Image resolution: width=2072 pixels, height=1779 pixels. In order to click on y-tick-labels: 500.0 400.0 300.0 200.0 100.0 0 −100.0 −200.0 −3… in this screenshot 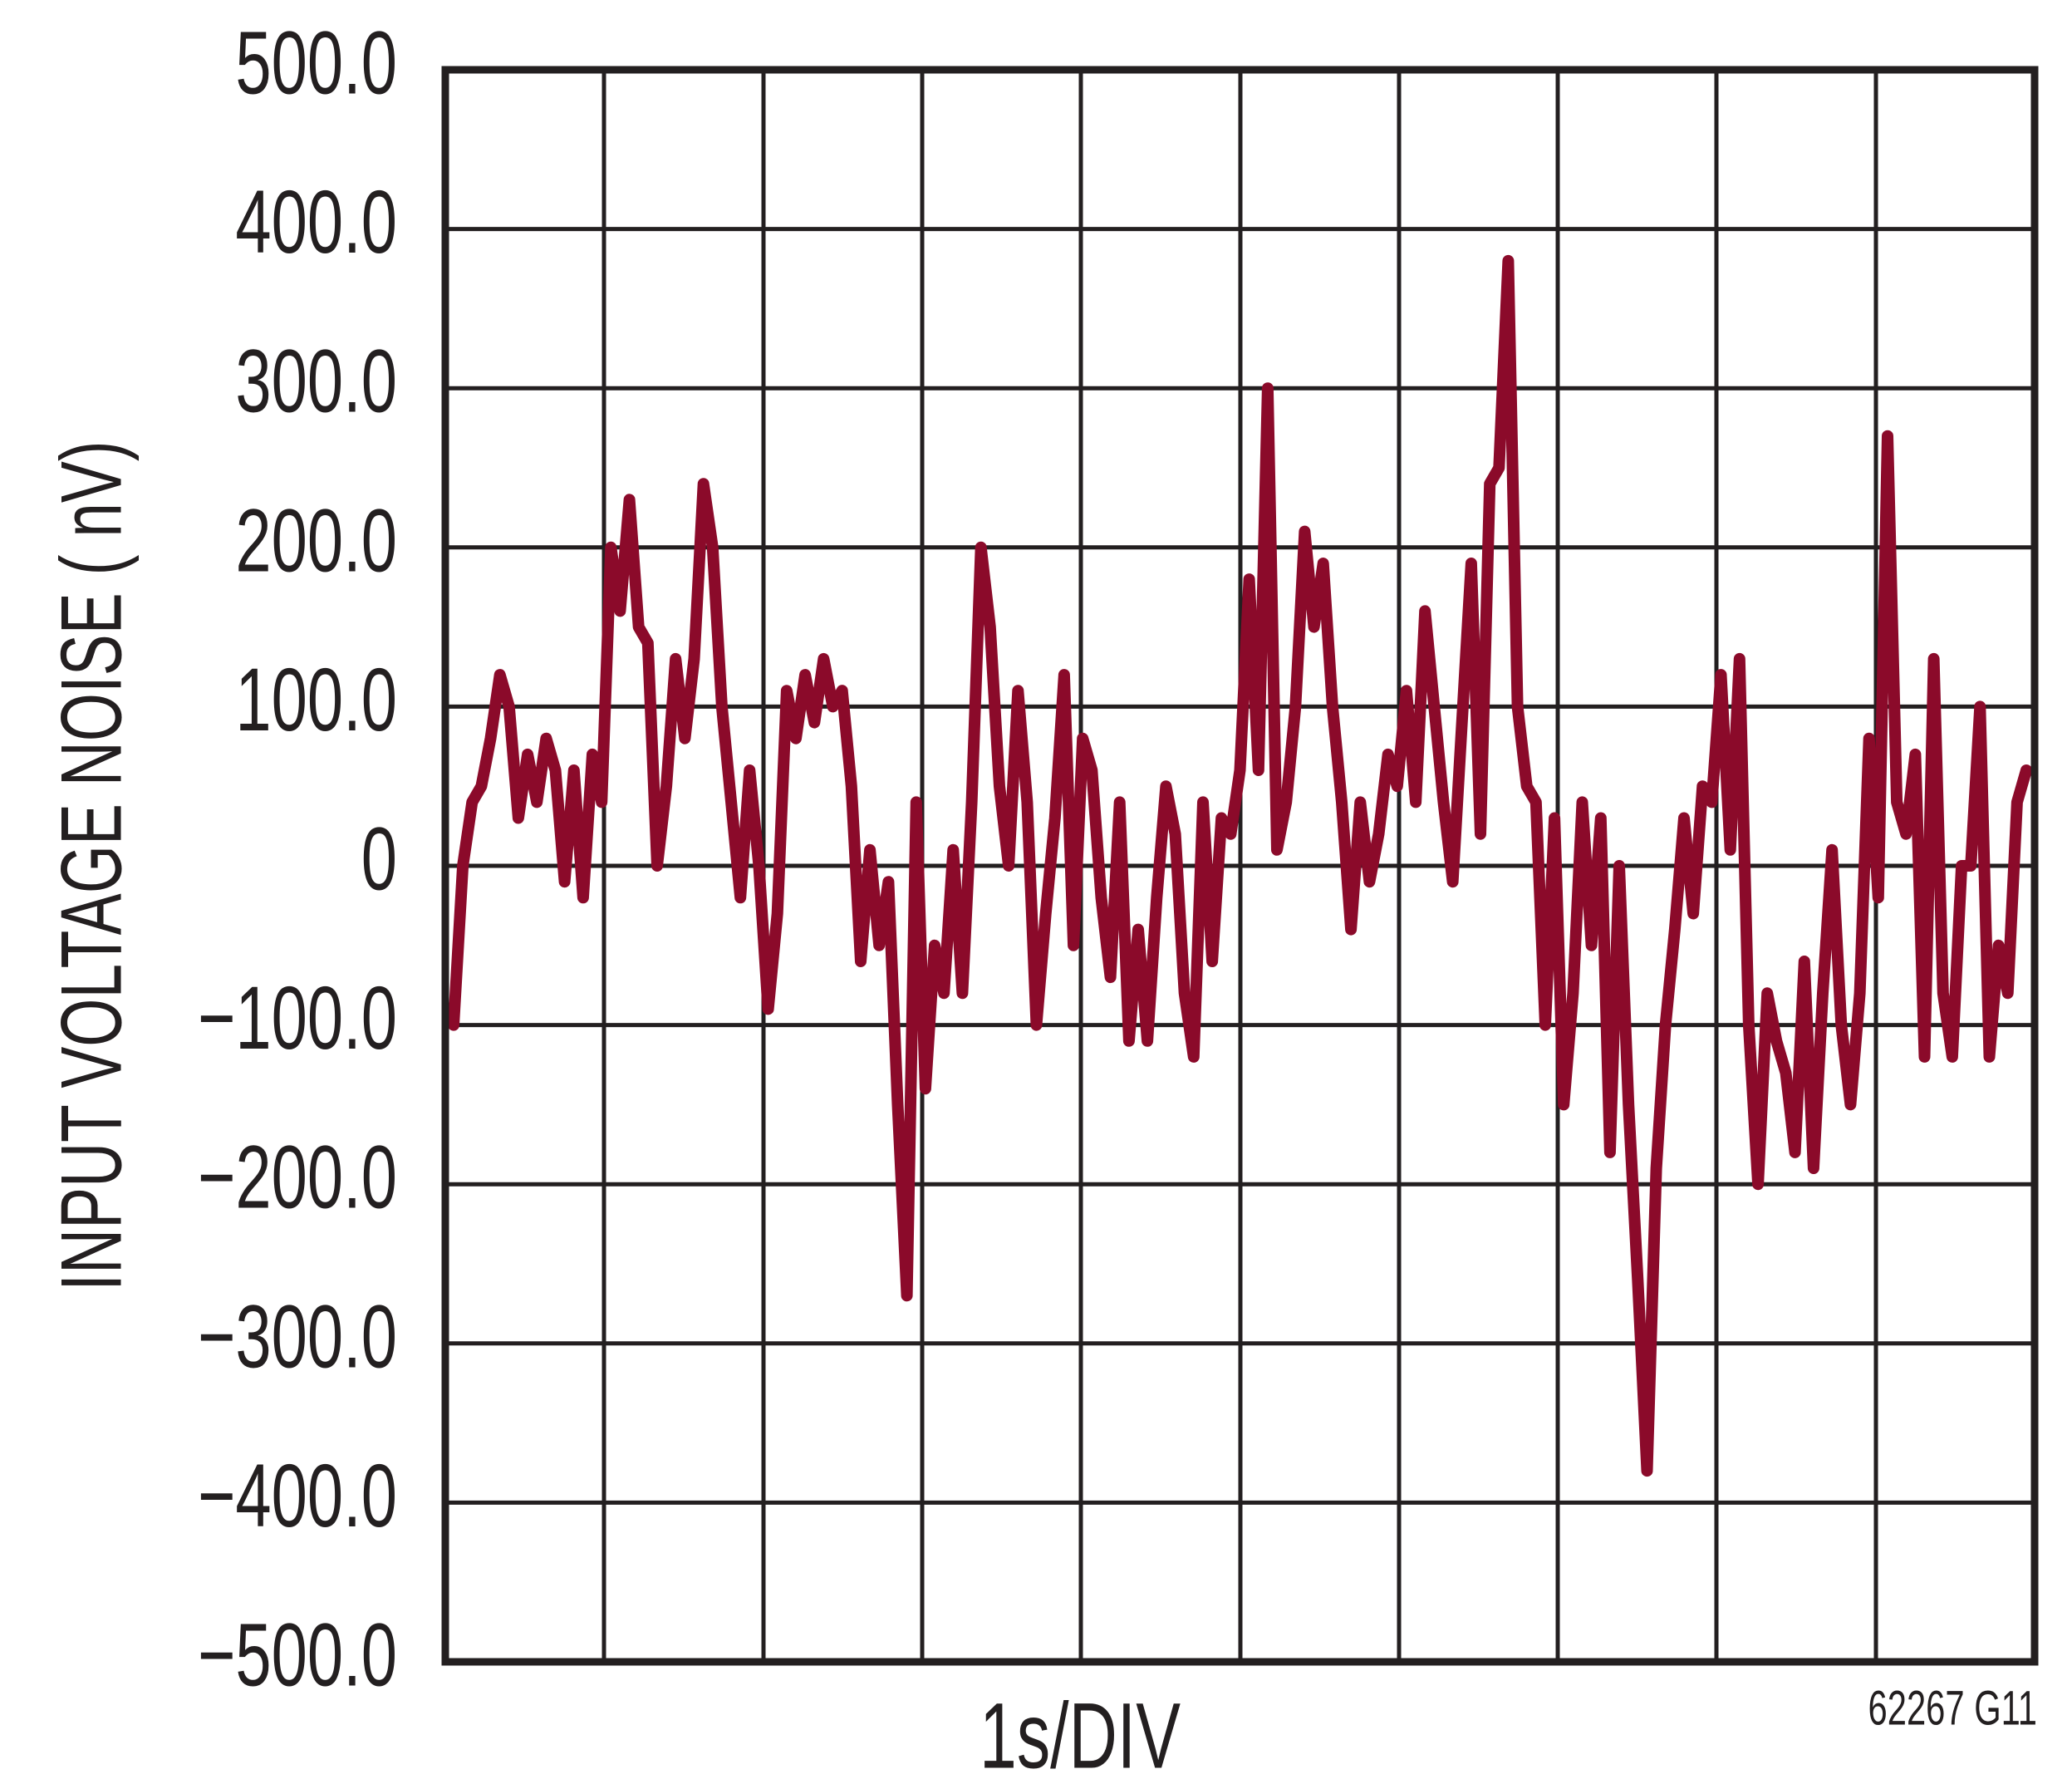, I will do `click(298, 858)`.